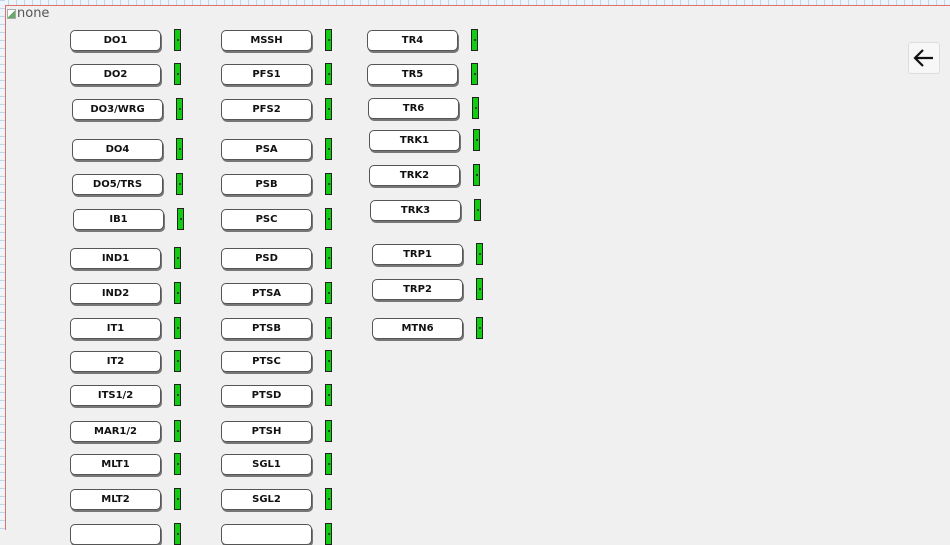 This screenshot has width=950, height=545. What do you see at coordinates (115, 74) in the screenshot?
I see `signal-button-do2: DO2` at bounding box center [115, 74].